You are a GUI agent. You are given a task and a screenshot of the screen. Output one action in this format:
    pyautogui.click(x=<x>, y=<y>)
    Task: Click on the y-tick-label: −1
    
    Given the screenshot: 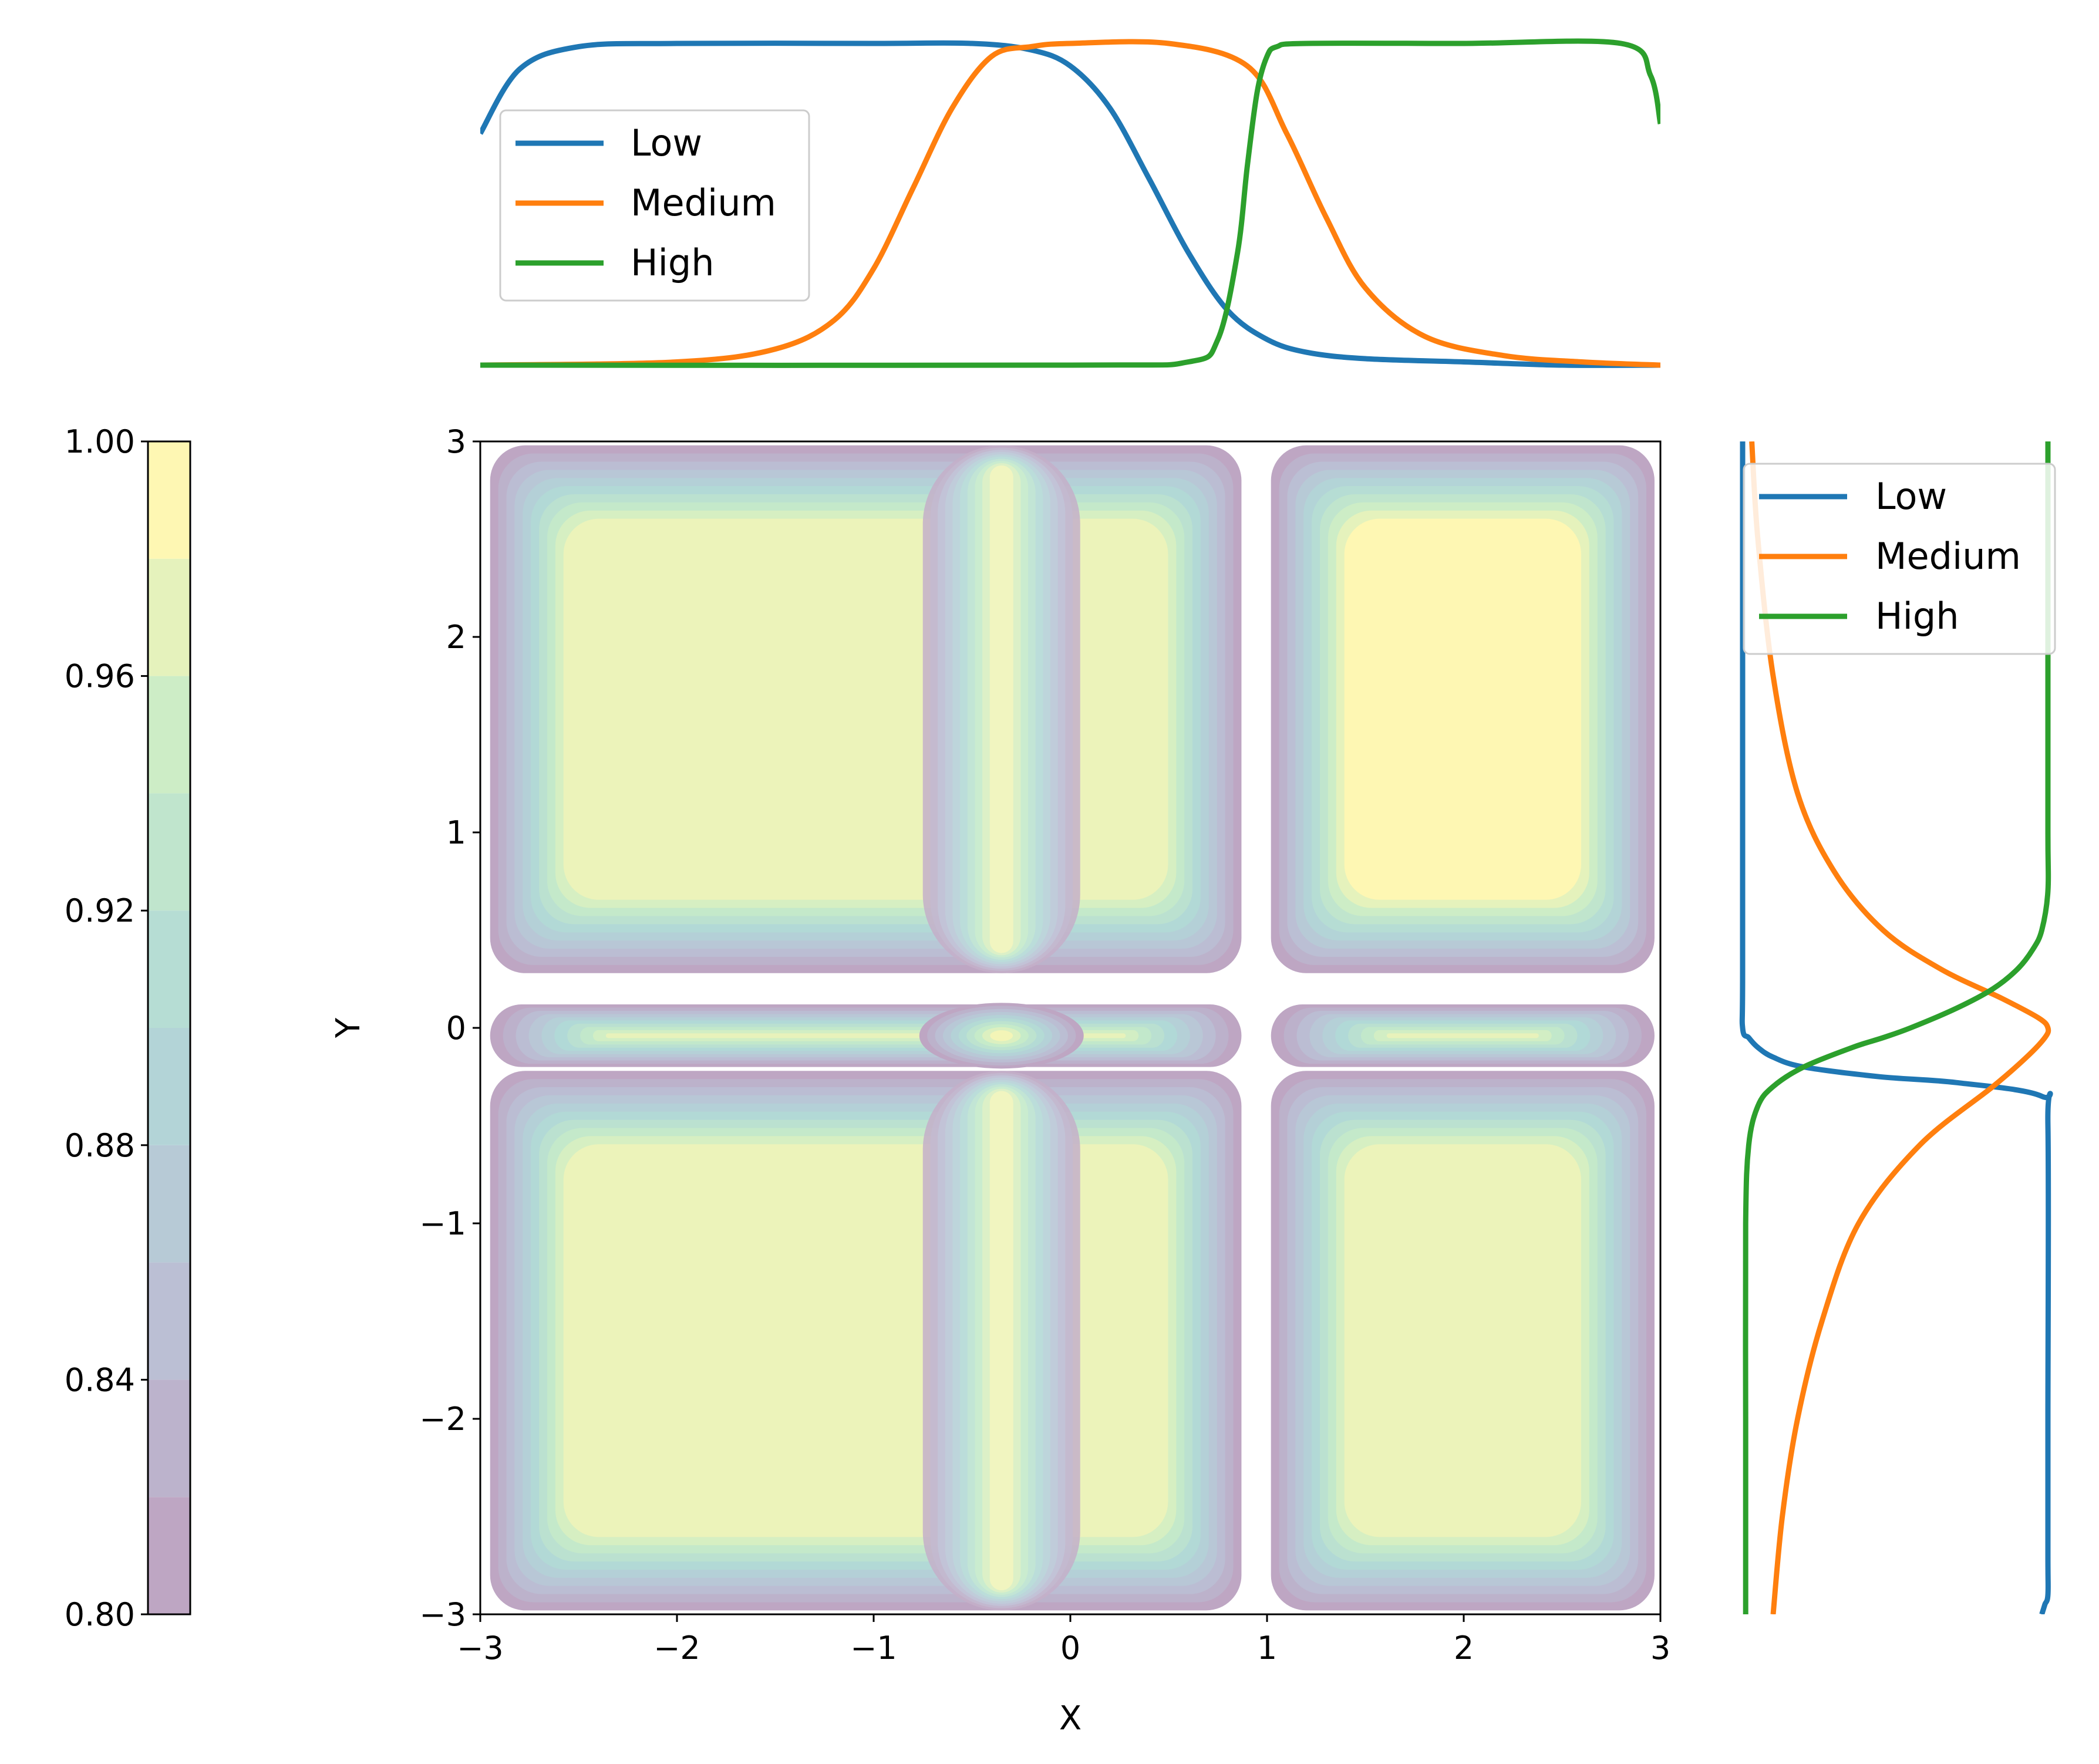 What is the action you would take?
    pyautogui.click(x=442, y=1223)
    